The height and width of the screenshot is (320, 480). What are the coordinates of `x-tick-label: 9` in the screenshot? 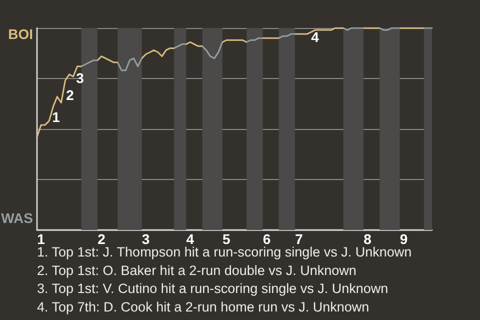 It's located at (404, 239).